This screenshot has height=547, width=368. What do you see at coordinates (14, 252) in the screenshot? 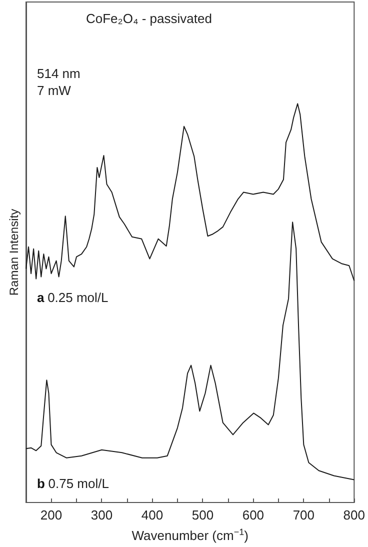
I see `y-axis-title: Raman Intensity` at bounding box center [14, 252].